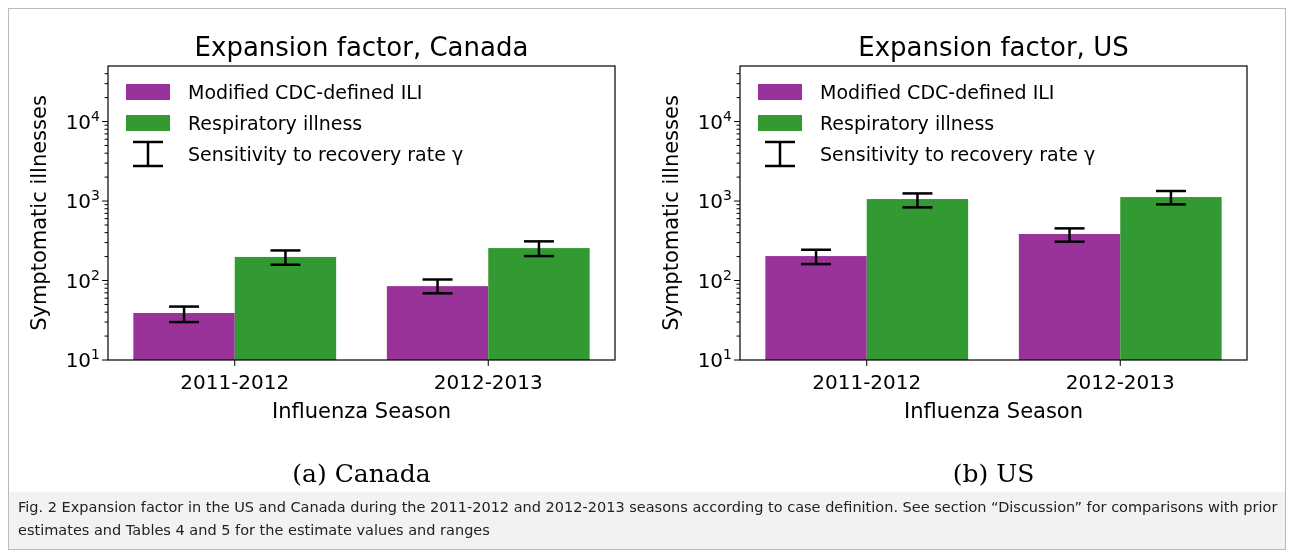 The image size is (1294, 558). I want to click on text: (a) Canada, so click(361, 473).